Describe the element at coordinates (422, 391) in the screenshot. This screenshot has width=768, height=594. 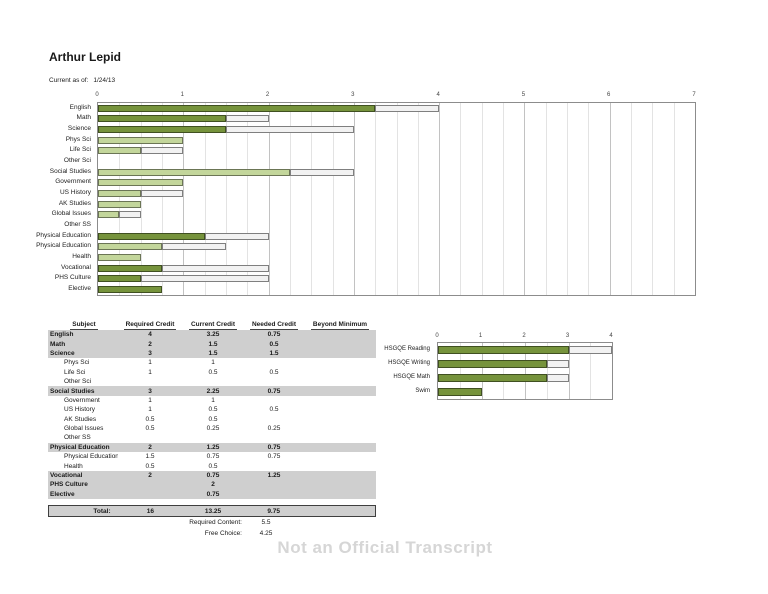
I see `category-label: Swim` at that location.